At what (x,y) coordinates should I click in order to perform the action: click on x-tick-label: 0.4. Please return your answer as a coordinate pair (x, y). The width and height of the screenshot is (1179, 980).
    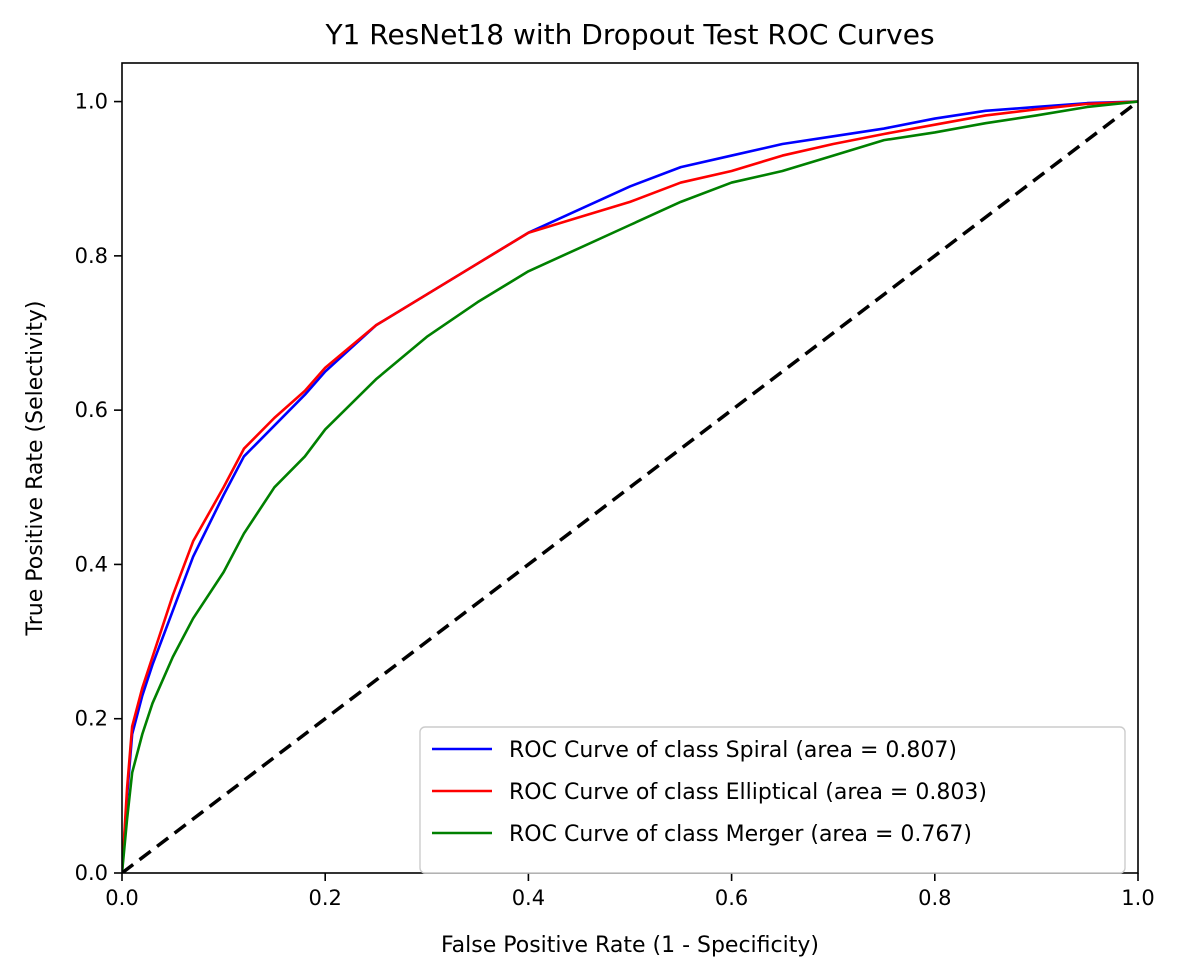
    Looking at the image, I should click on (528, 898).